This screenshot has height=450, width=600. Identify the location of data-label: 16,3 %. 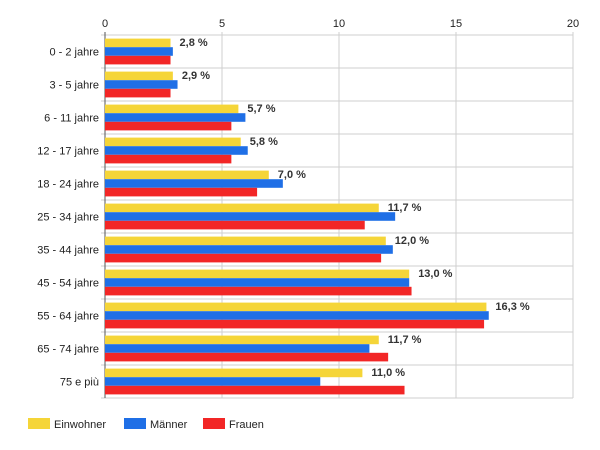
(512, 307).